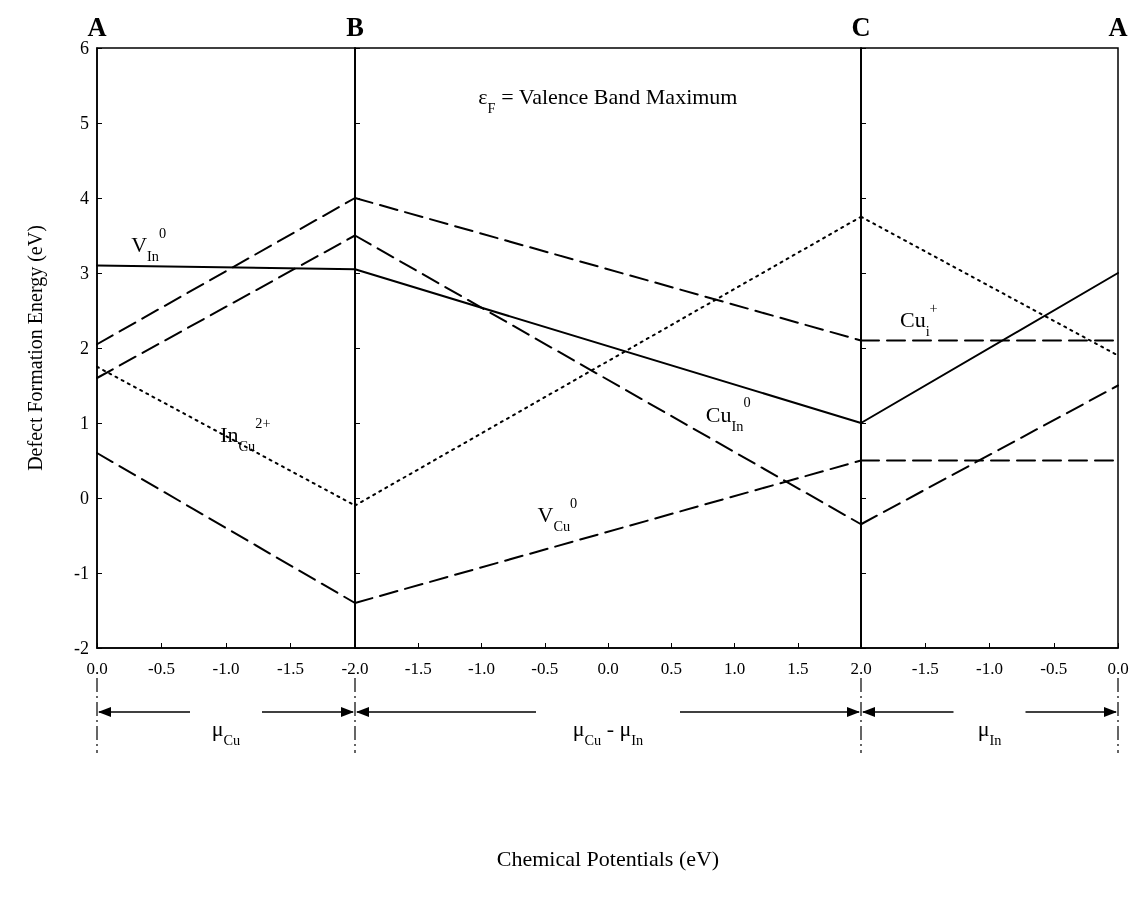 The width and height of the screenshot is (1141, 899). Describe the element at coordinates (84, 498) in the screenshot. I see `y-tick-label: 0` at that location.